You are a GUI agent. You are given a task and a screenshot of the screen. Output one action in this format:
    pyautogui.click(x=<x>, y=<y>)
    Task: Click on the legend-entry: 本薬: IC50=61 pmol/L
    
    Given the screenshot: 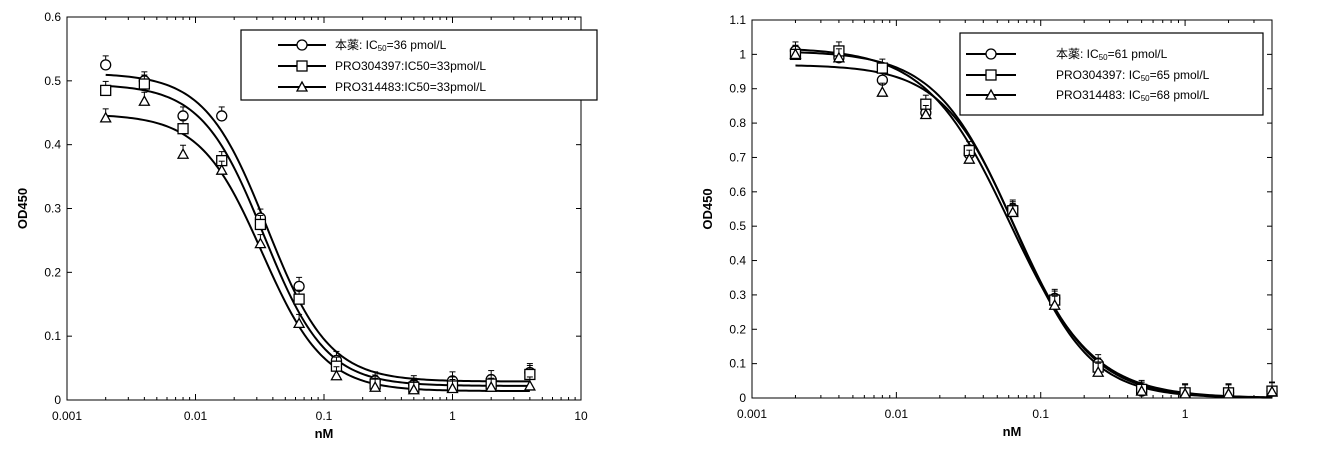 What is the action you would take?
    pyautogui.click(x=1112, y=54)
    